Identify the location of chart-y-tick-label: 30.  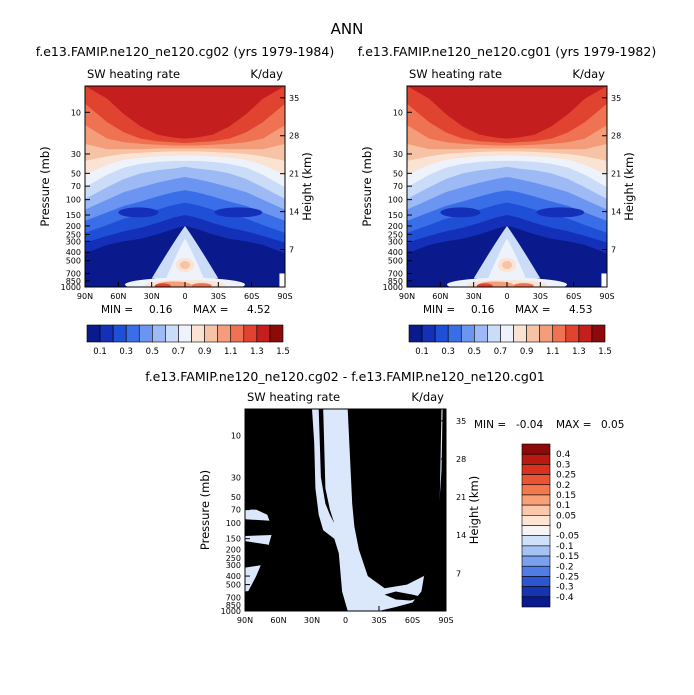
(76, 154).